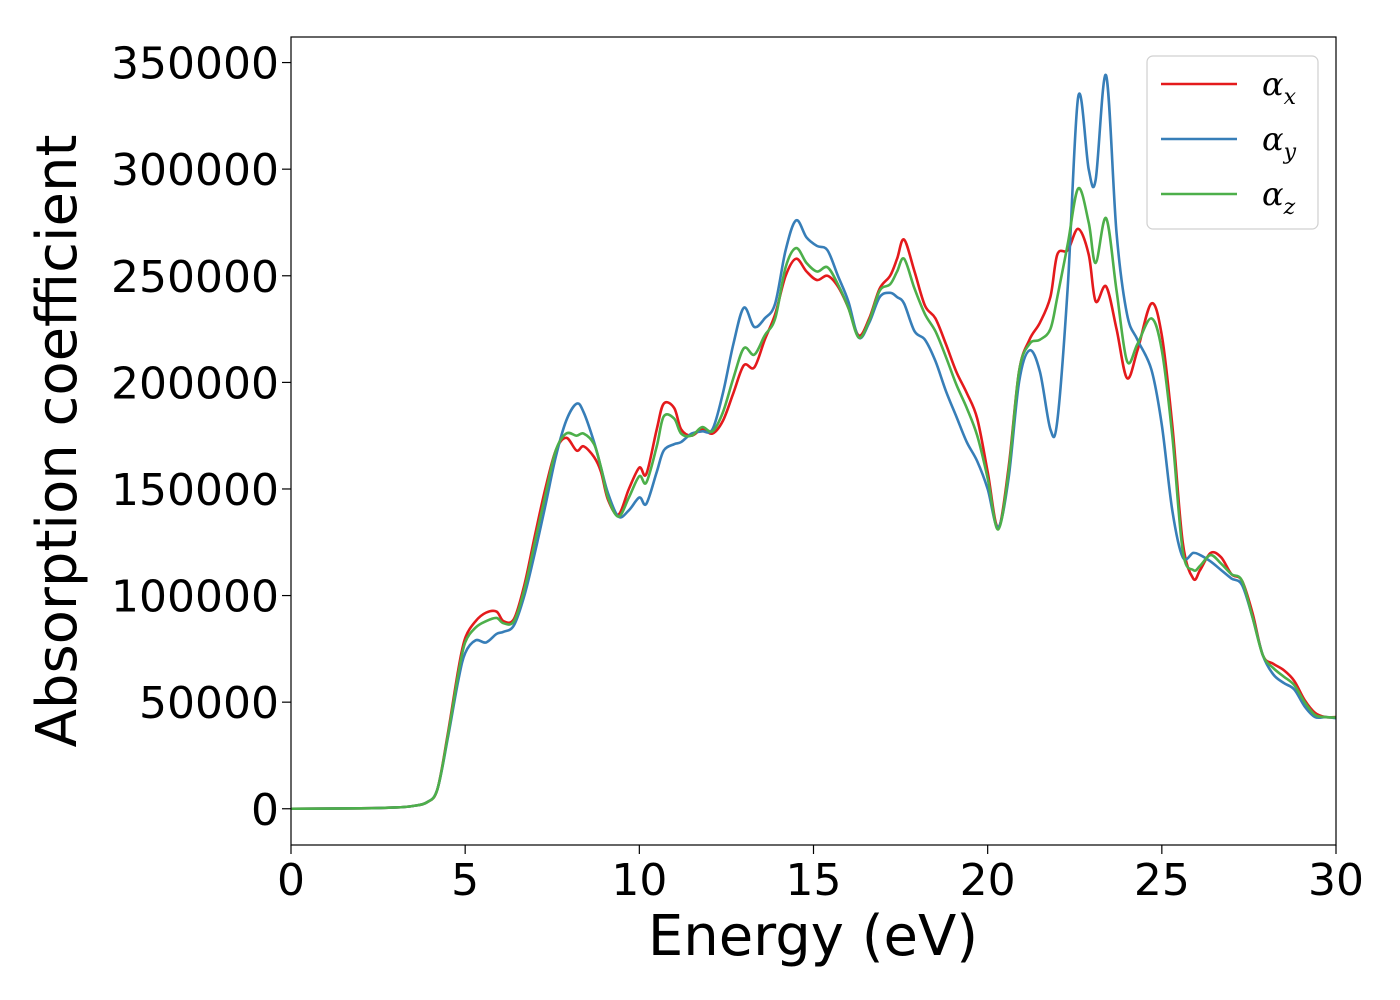 The width and height of the screenshot is (1400, 1000). Describe the element at coordinates (813, 936) in the screenshot. I see `x-axis-label: Energy (eV)` at that location.